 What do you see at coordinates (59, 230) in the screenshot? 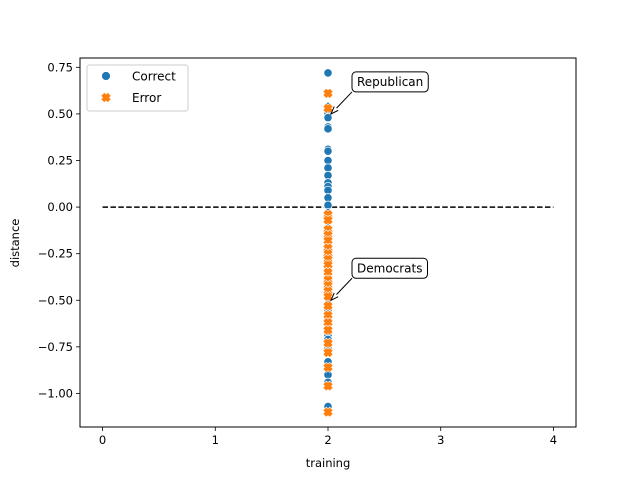
I see `y-ticks-layer: −1.00 −0.75 −0.50 −0.25 0.00 0.25 0.50 0.75` at bounding box center [59, 230].